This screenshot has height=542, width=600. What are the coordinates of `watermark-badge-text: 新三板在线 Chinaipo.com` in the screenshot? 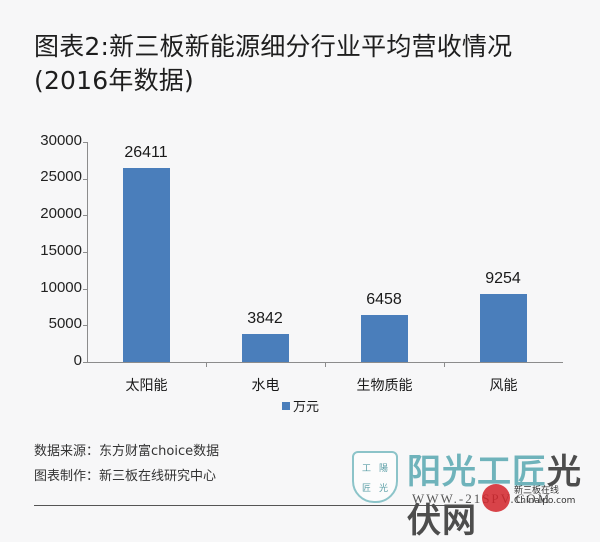 It's located at (544, 496).